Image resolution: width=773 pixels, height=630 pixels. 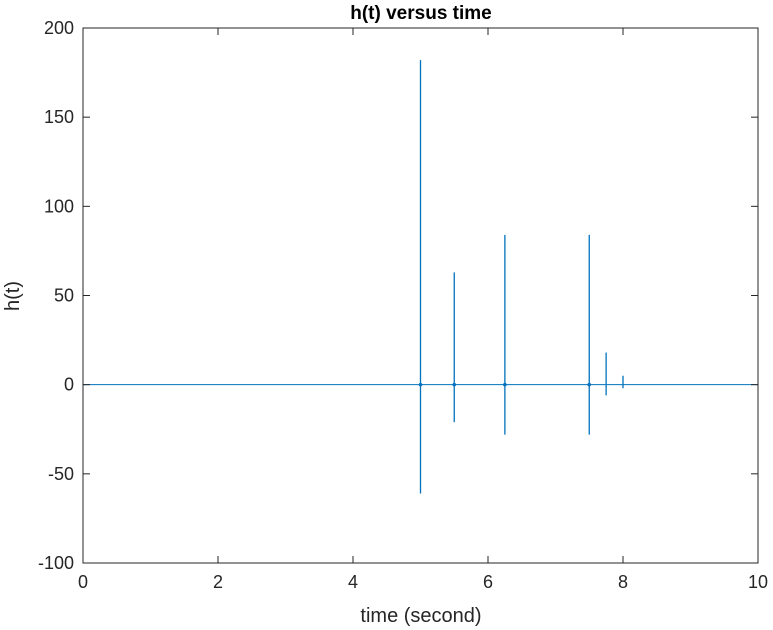 What do you see at coordinates (56, 563) in the screenshot?
I see `y-tick-label: -100` at bounding box center [56, 563].